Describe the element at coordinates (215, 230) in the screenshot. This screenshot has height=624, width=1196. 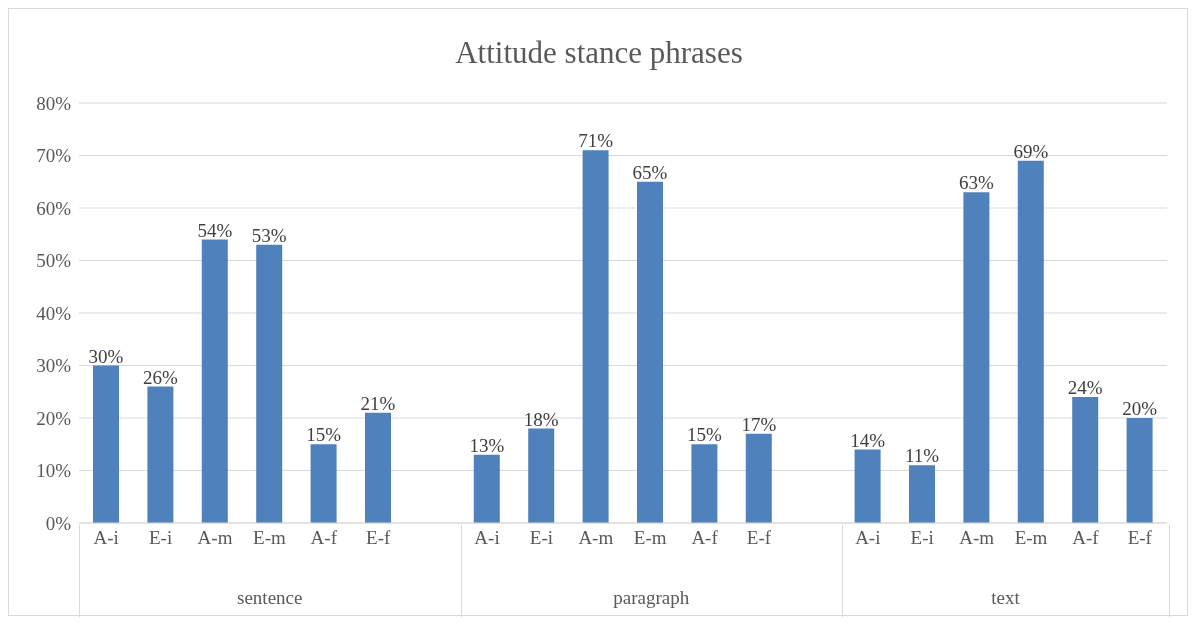
I see `data-label: 54%` at that location.